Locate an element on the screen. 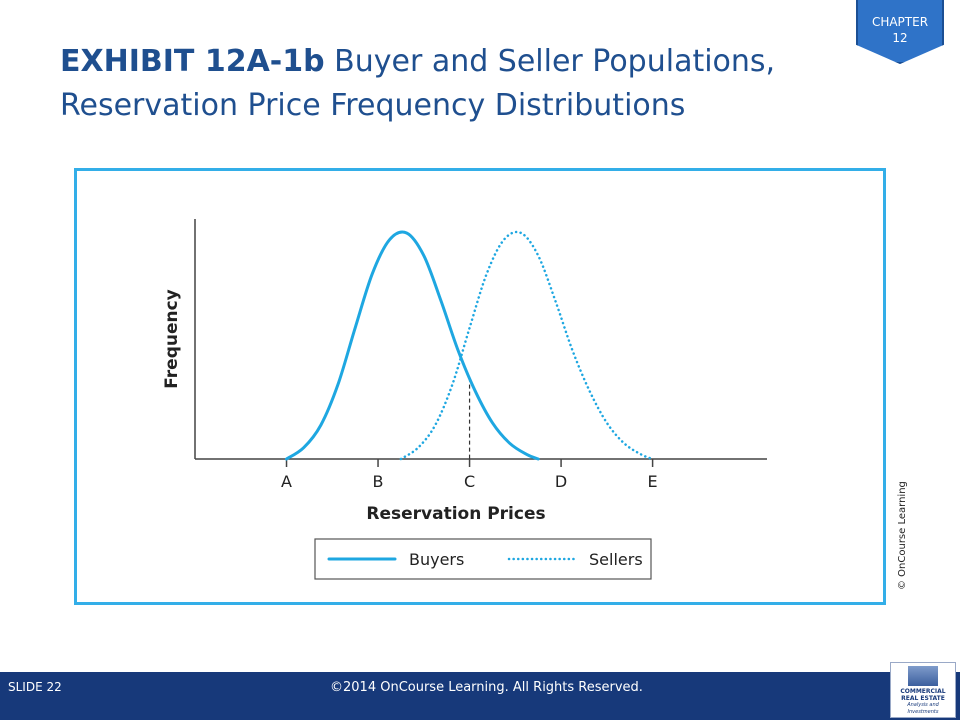 Image resolution: width=960 pixels, height=720 pixels. chapter-badge: CHAPTER 12 is located at coordinates (900, 32).